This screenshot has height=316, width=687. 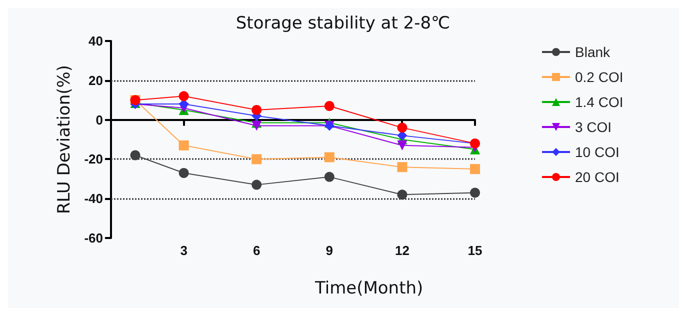 I want to click on y-tick-label: 40, so click(x=95, y=41).